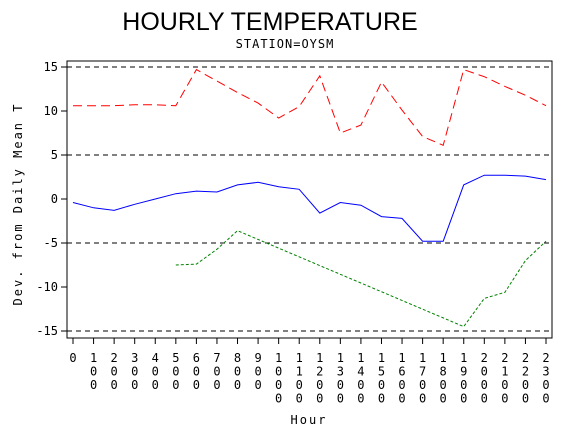 The image size is (570, 430). What do you see at coordinates (72, 358) in the screenshot?
I see `x-tick-label-0: 0` at bounding box center [72, 358].